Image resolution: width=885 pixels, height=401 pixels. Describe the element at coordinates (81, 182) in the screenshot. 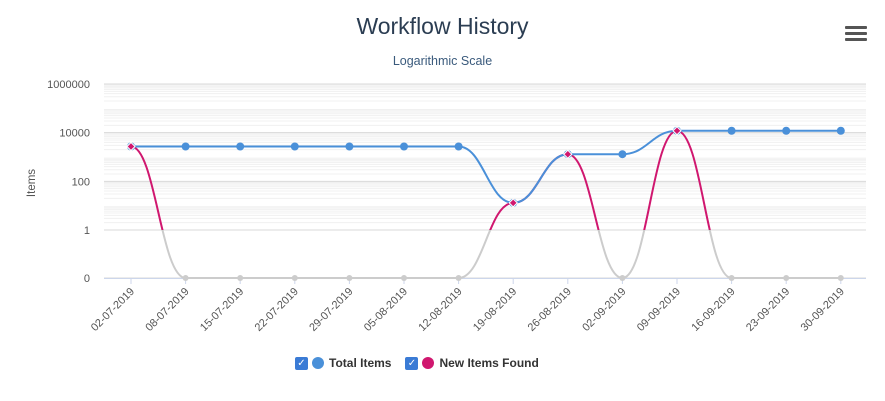

I see `y-tick-label: 100` at that location.